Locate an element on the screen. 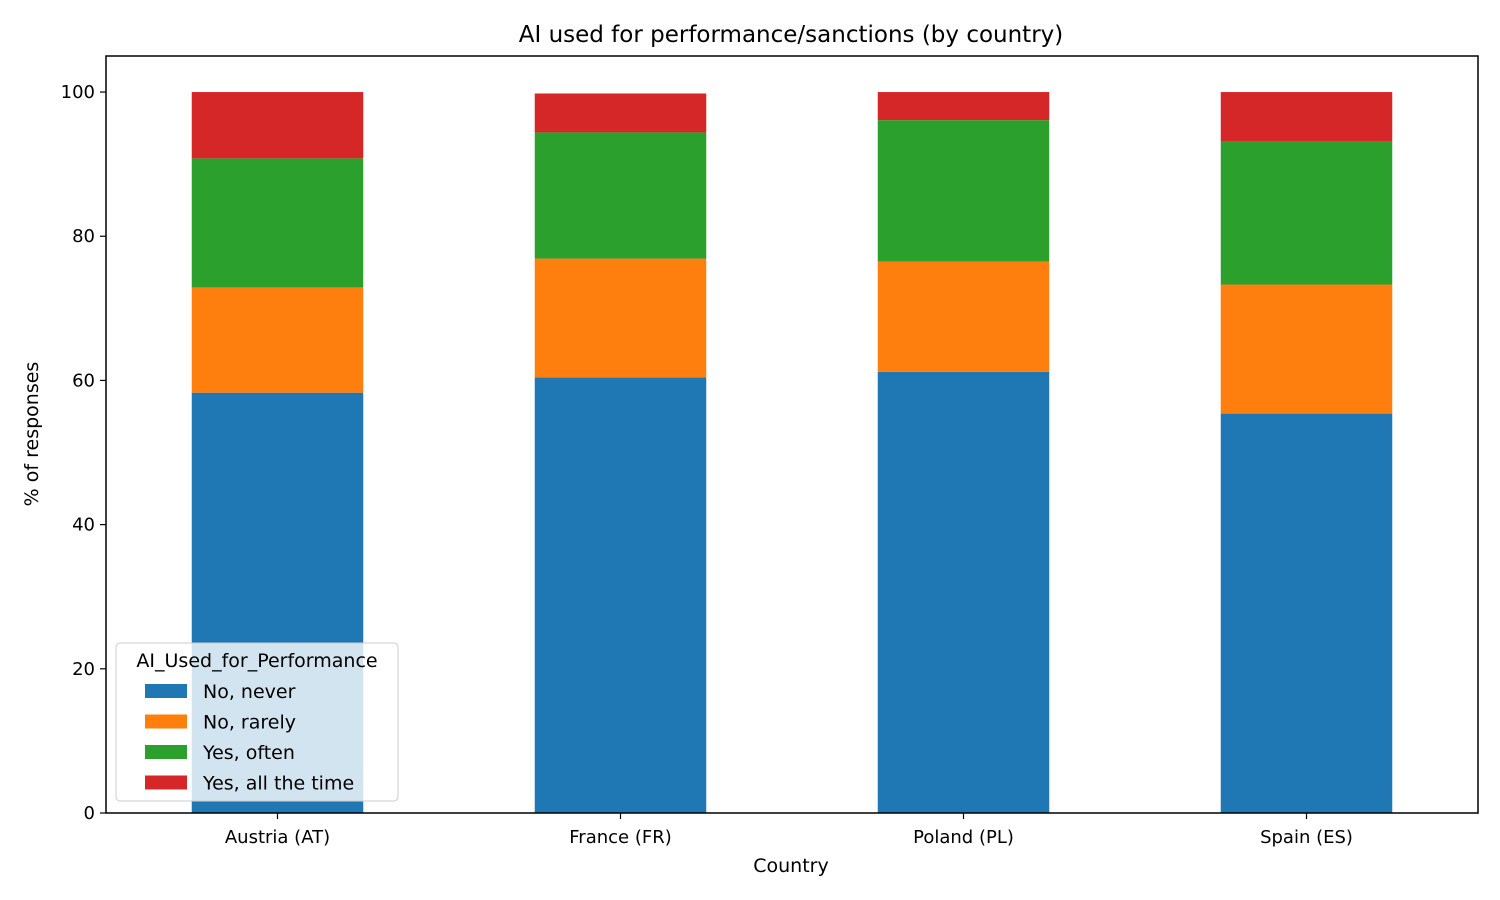 This screenshot has height=900, width=1500. legend-box is located at coordinates (257, 722).